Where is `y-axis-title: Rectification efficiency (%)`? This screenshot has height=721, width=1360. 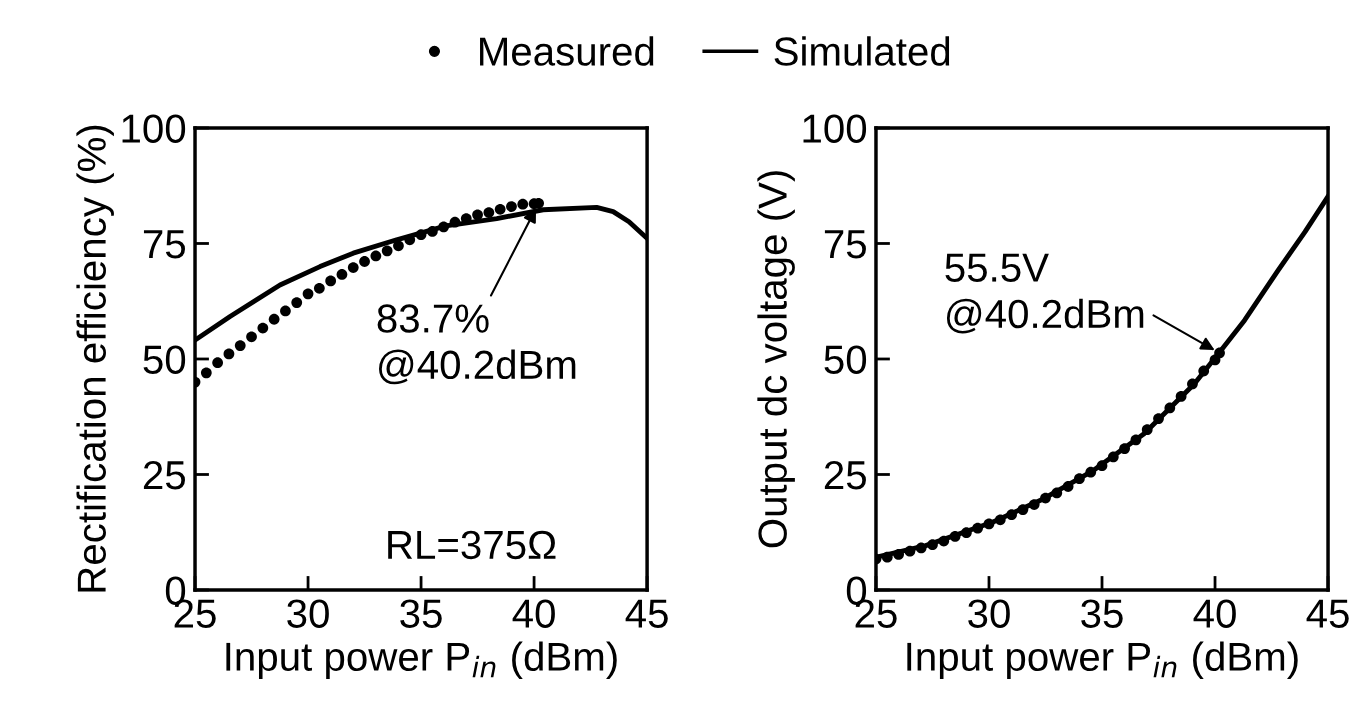 y-axis-title: Rectification efficiency (%) is located at coordinates (95, 358).